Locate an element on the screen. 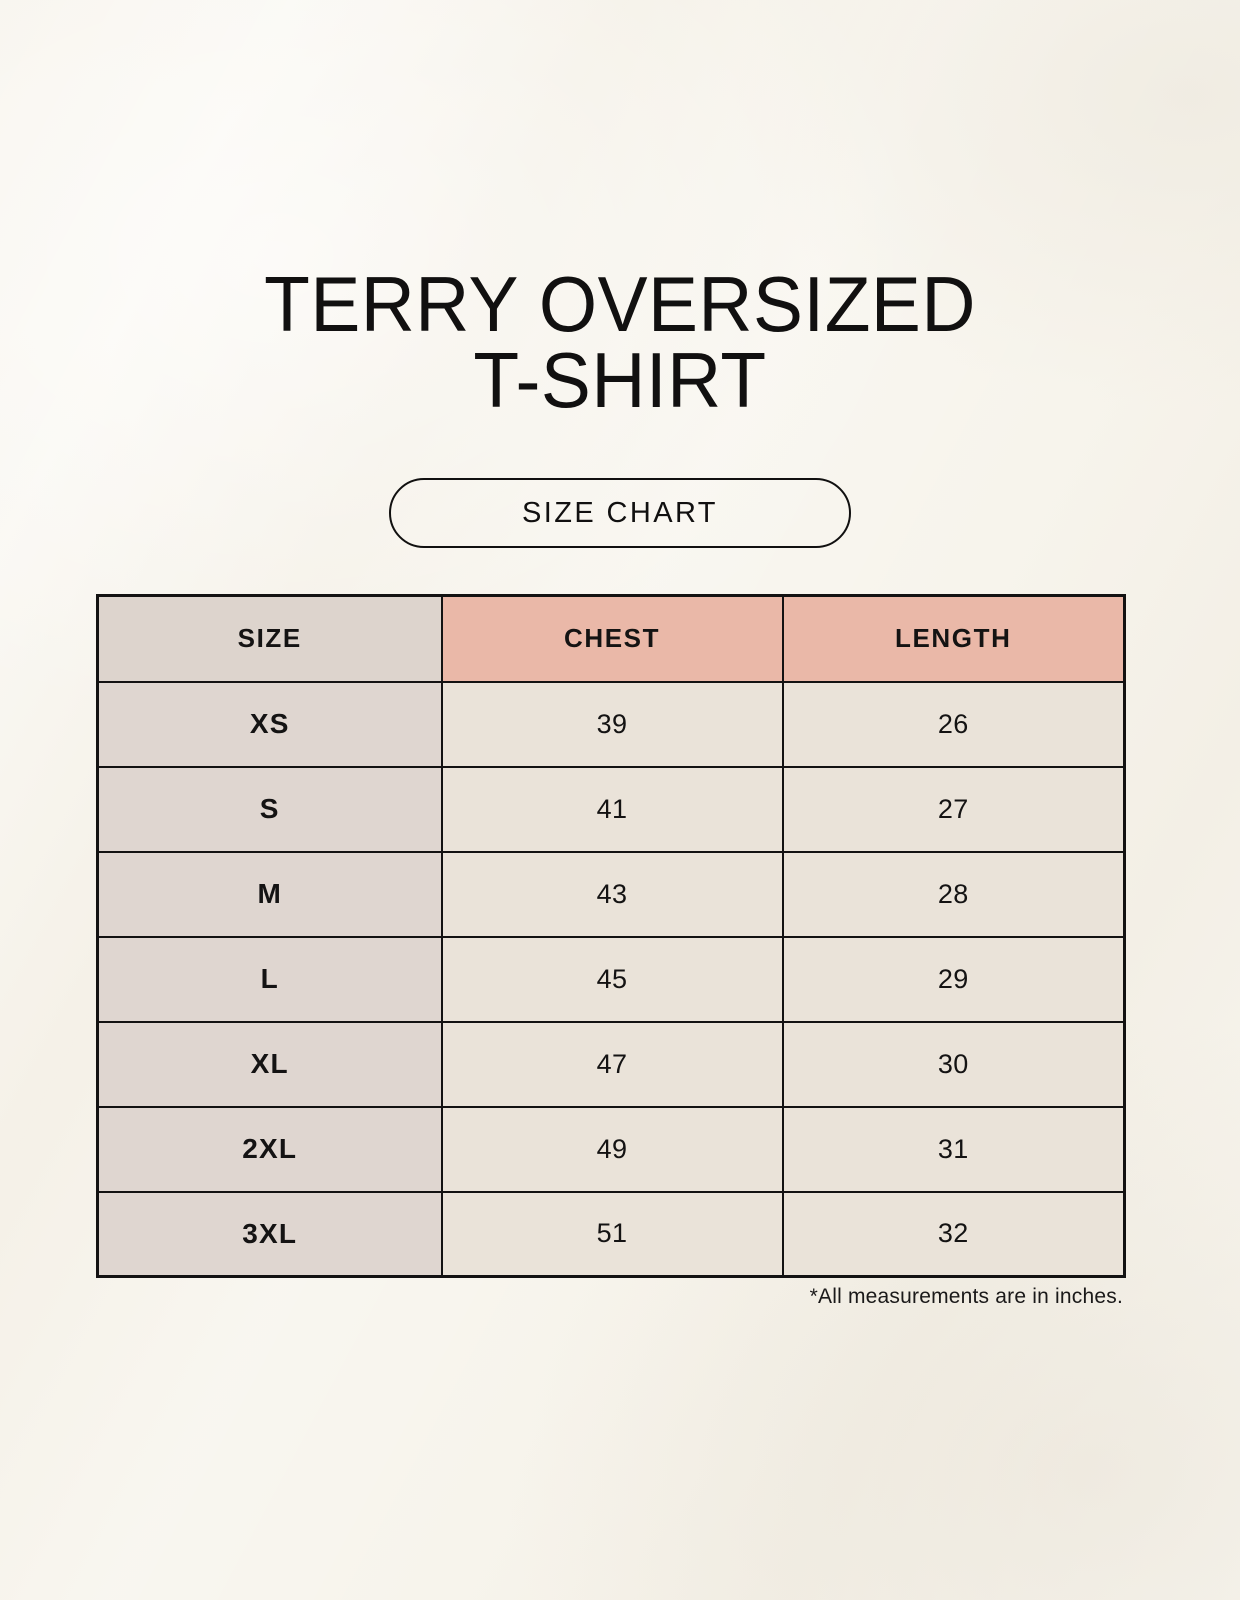 This screenshot has height=1600, width=1240. table-row: XL 47 30 is located at coordinates (611, 1064).